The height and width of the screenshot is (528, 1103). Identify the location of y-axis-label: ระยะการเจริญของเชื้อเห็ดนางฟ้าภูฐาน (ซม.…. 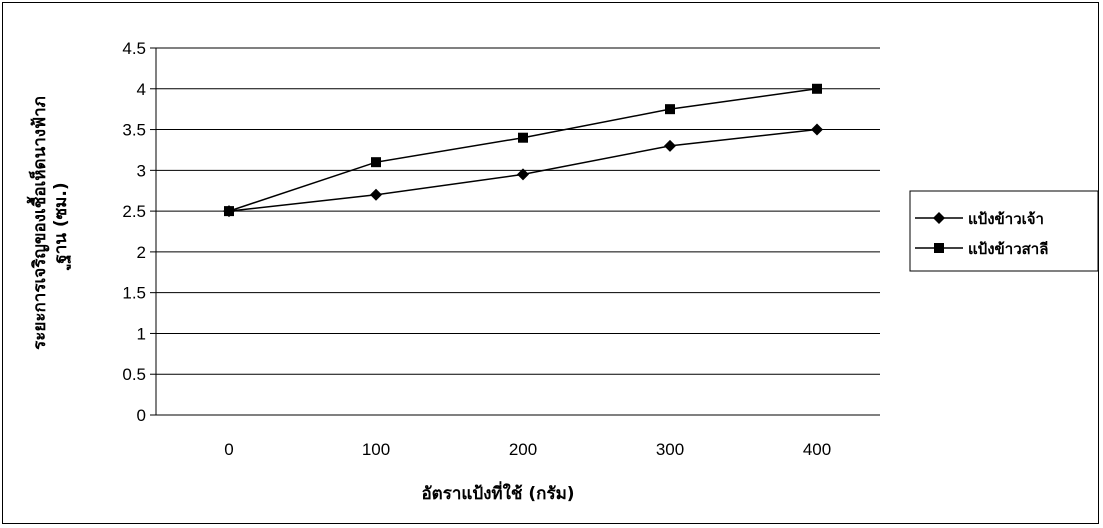
(49, 223).